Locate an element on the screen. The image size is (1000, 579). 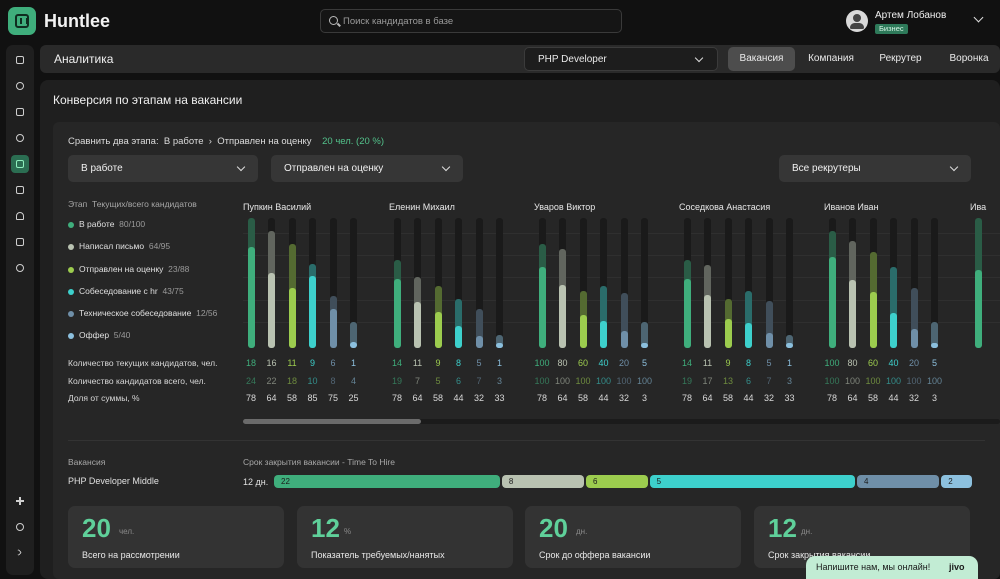
legend-counts: 12/56 is located at coordinates (207, 313).